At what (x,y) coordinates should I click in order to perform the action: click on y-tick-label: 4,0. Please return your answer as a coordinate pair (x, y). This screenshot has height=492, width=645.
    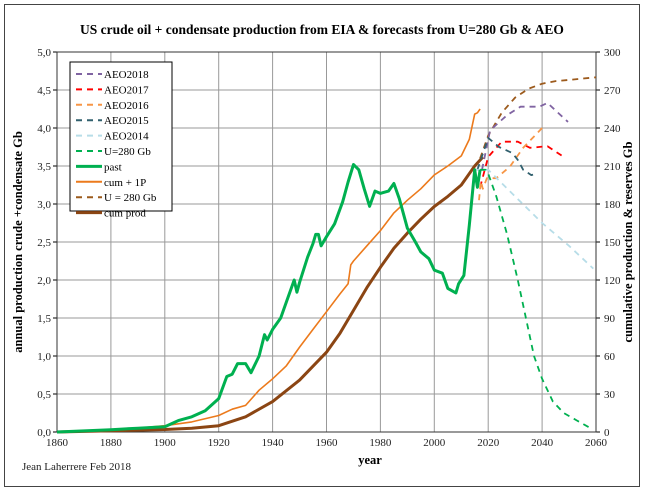
    Looking at the image, I should click on (44, 129).